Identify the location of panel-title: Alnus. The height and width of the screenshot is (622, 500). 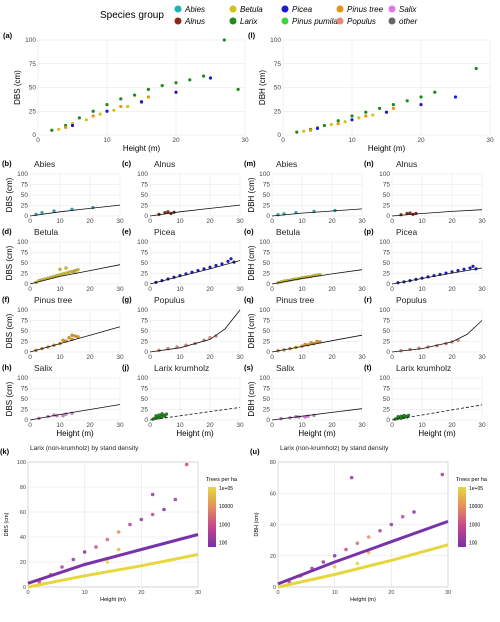
(164, 164).